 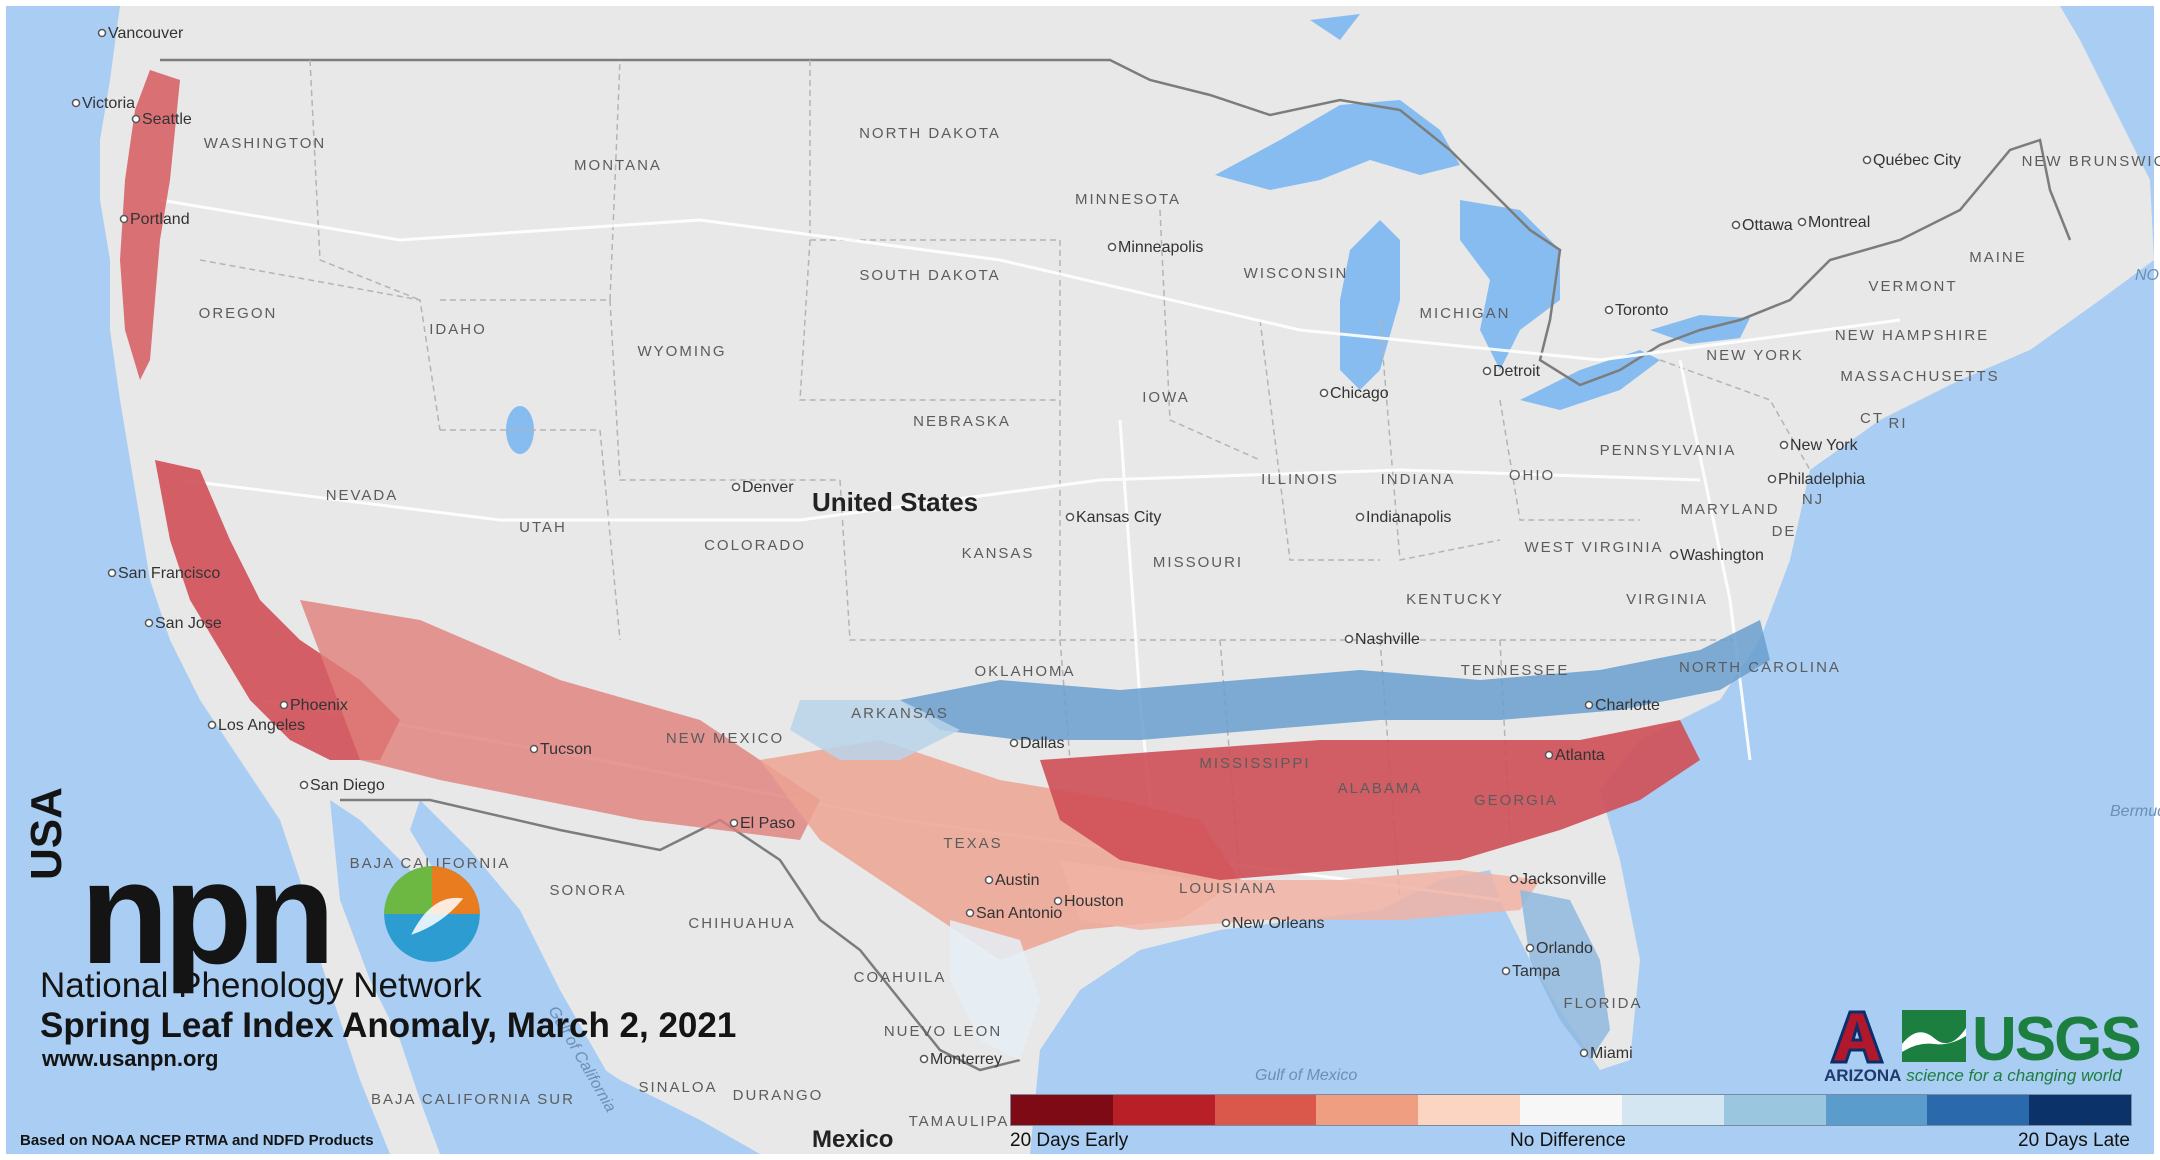 What do you see at coordinates (458, 329) in the screenshot?
I see `state-label: IDAHO` at bounding box center [458, 329].